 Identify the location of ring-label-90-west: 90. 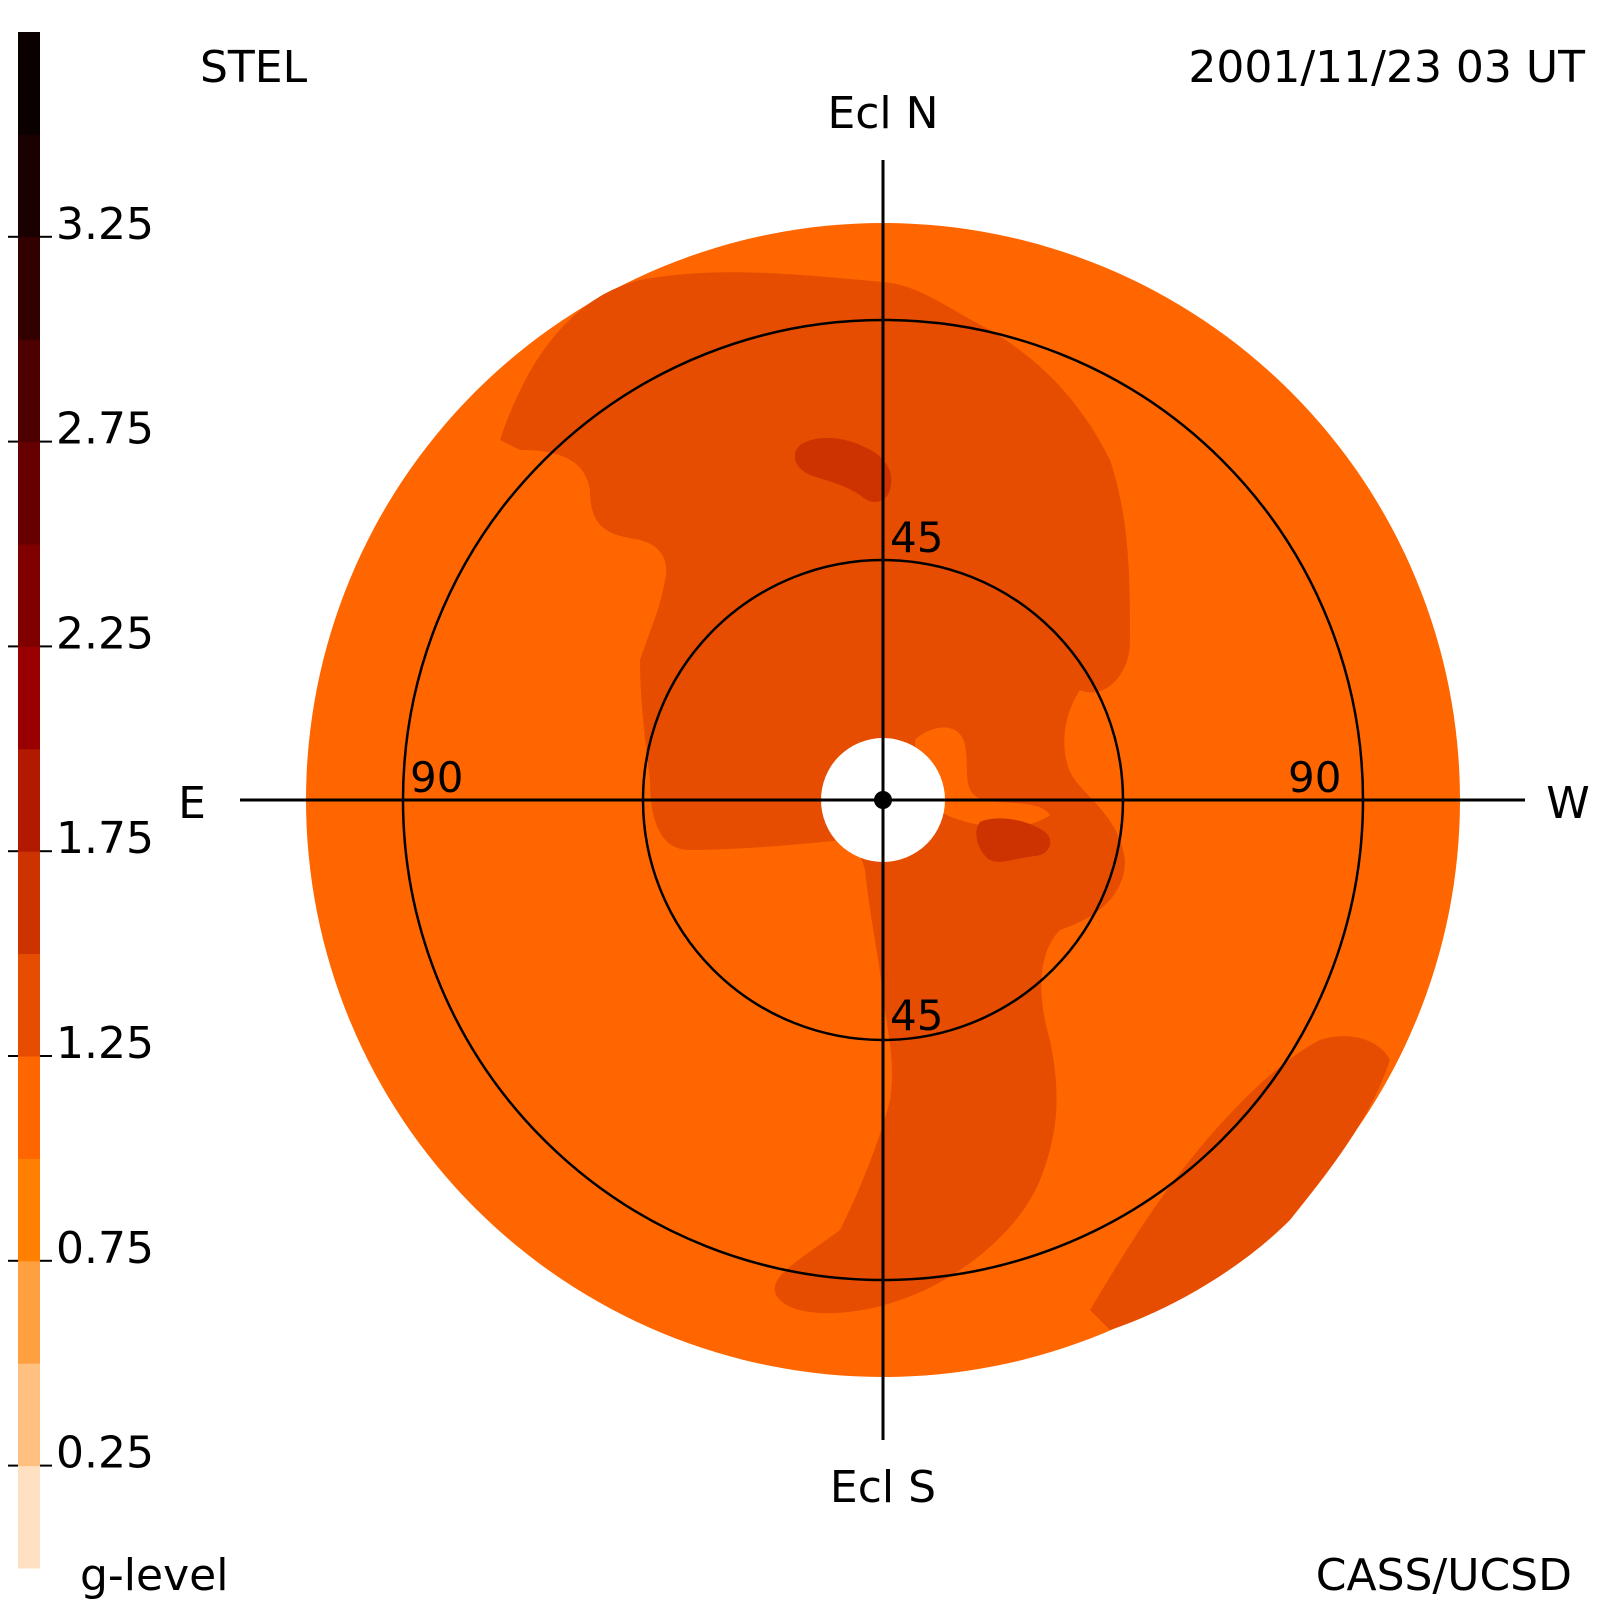
(1314, 777).